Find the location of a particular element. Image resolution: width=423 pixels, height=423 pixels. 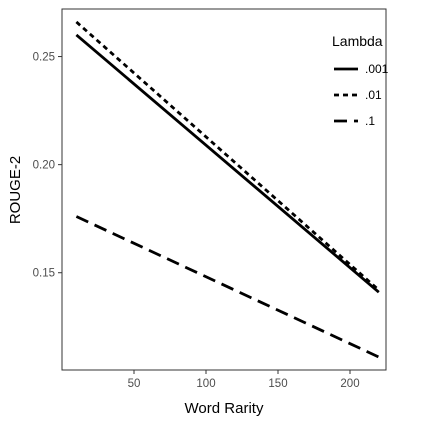

y-tick-label: 0.15 is located at coordinates (44, 274).